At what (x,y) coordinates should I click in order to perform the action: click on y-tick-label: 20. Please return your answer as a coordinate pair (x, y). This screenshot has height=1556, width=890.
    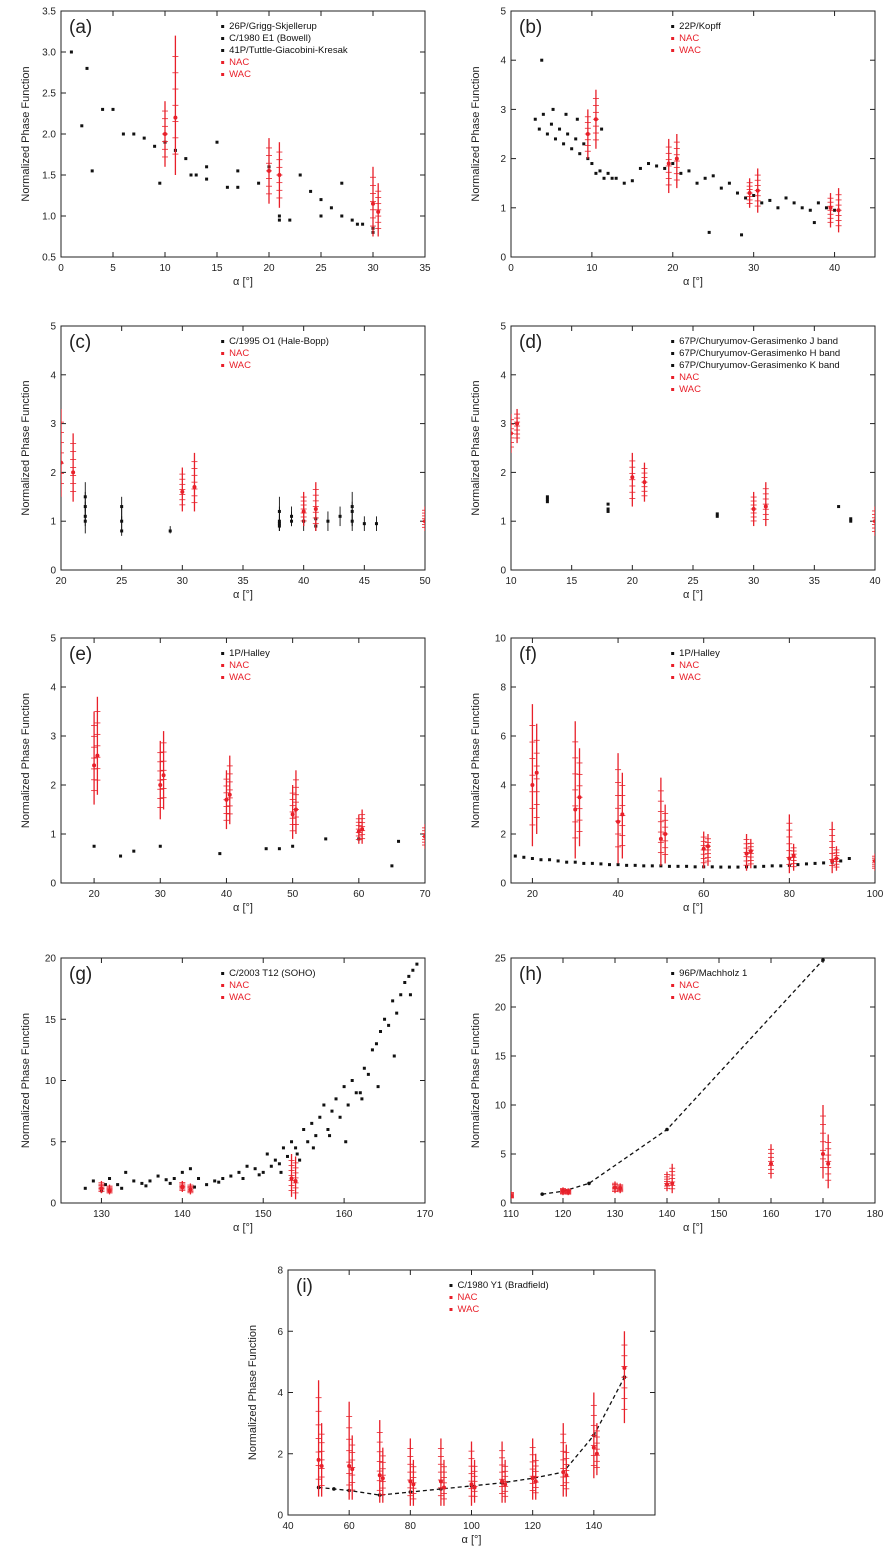
    Looking at the image, I should click on (501, 1008).